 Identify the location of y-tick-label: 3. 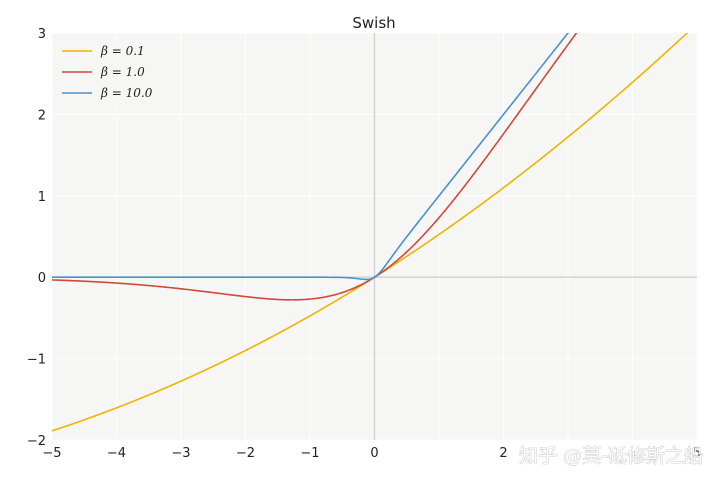
(42, 34).